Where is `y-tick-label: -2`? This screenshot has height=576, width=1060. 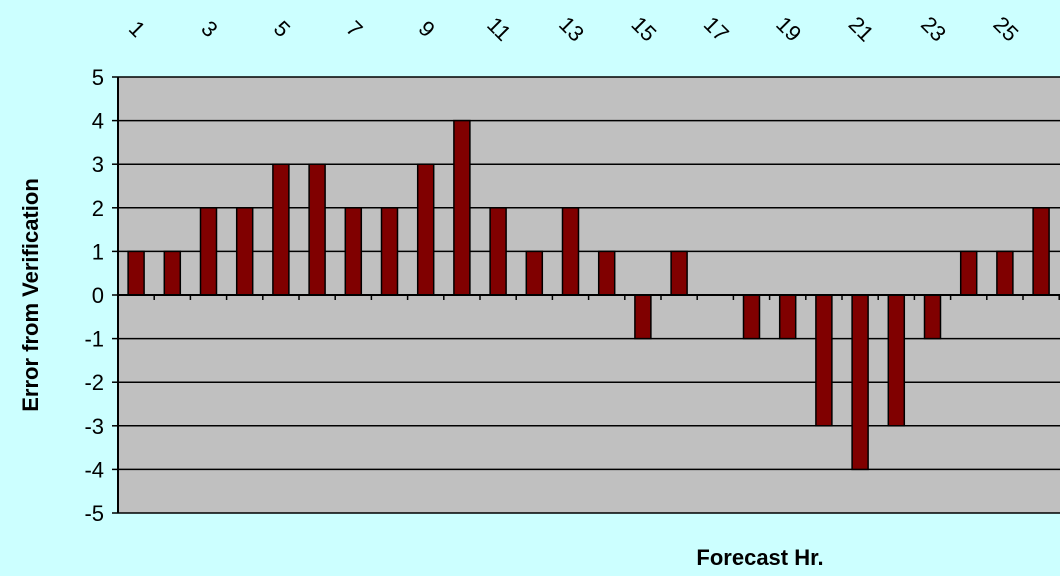
y-tick-label: -2 is located at coordinates (94, 382).